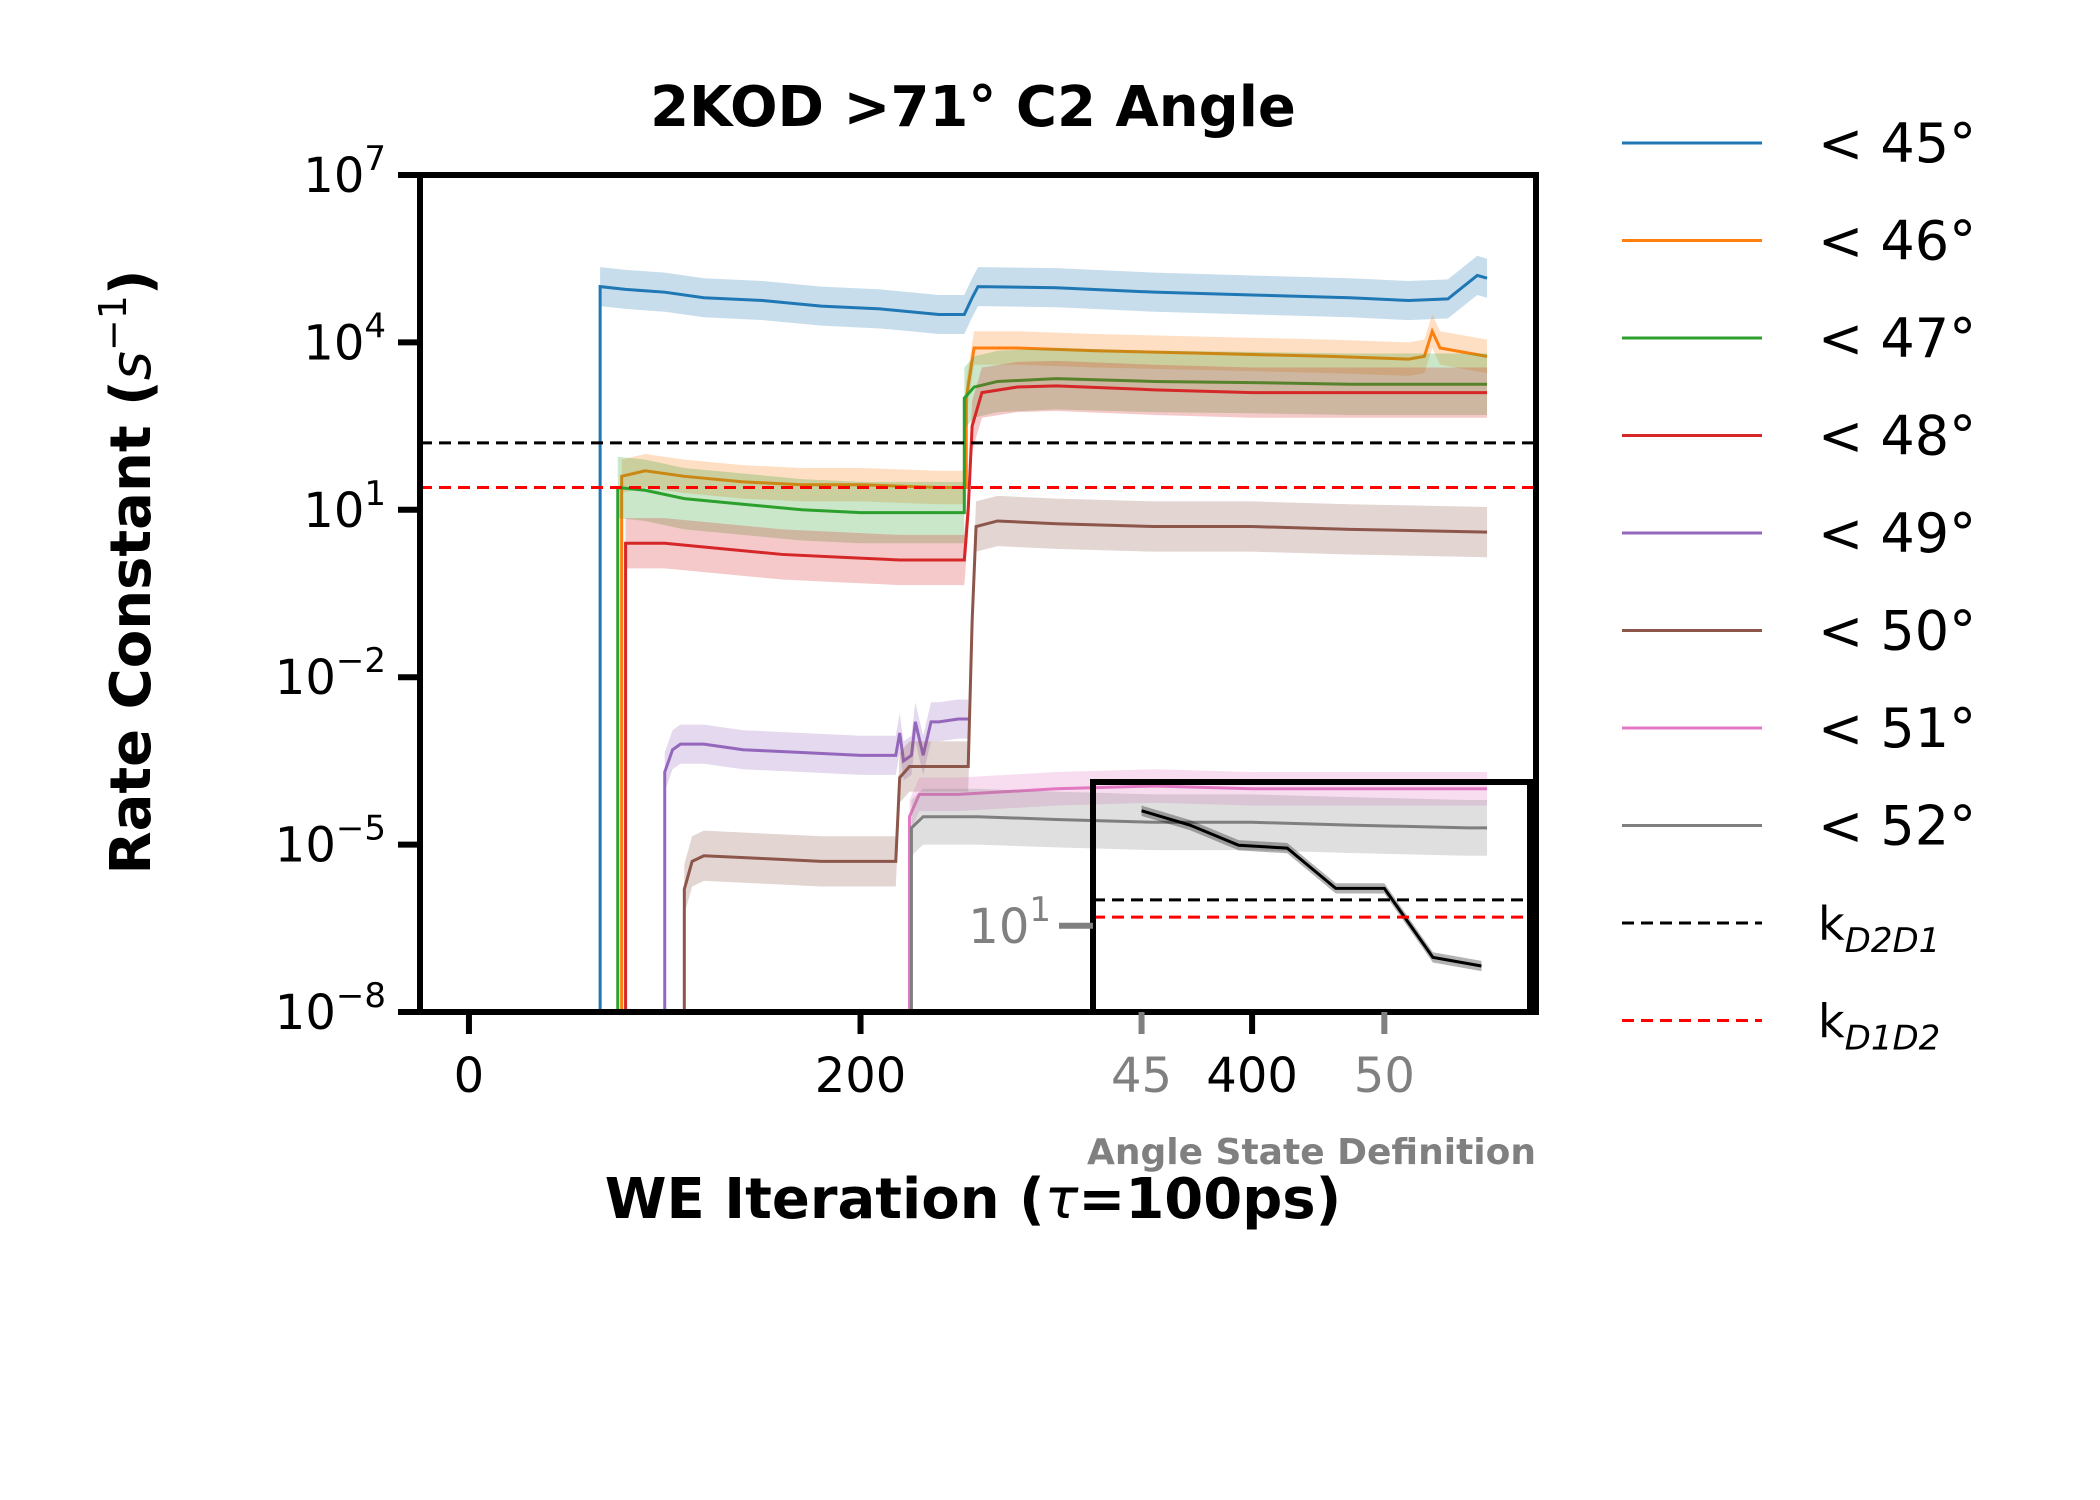 The image size is (2100, 1500). I want to click on inset-frame, so click(1311, 897).